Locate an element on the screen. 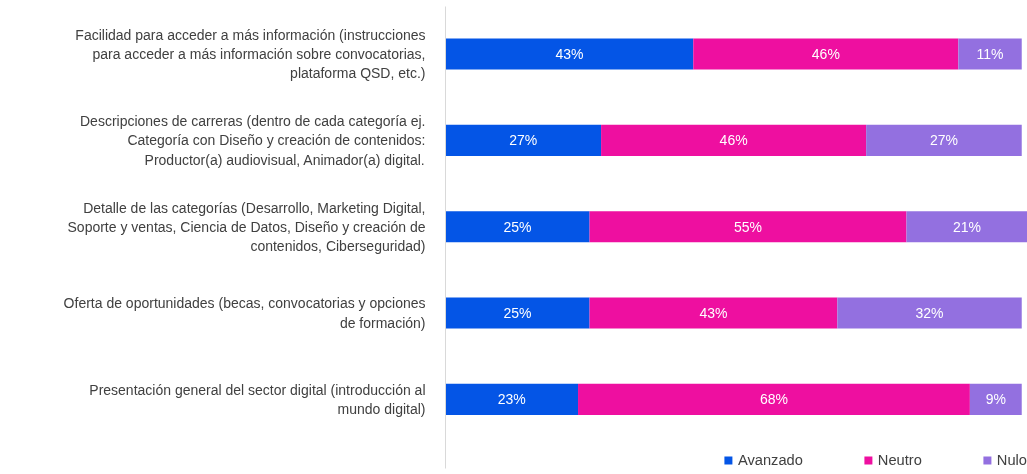 The width and height of the screenshot is (1027, 474). data-label: 32% is located at coordinates (929, 313).